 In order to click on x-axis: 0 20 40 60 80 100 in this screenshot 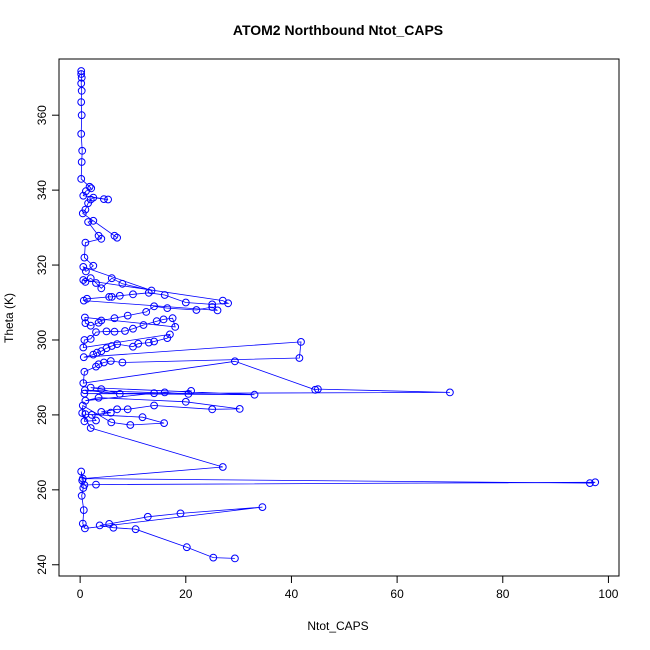, I will do `click(348, 588)`.